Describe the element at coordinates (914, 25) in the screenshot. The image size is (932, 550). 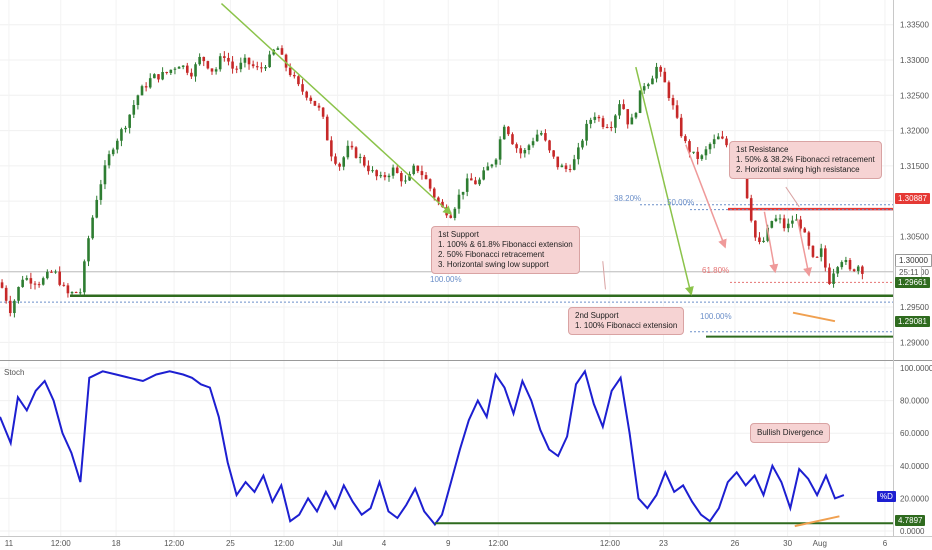
I see `price-tick-label: 1.33500` at that location.